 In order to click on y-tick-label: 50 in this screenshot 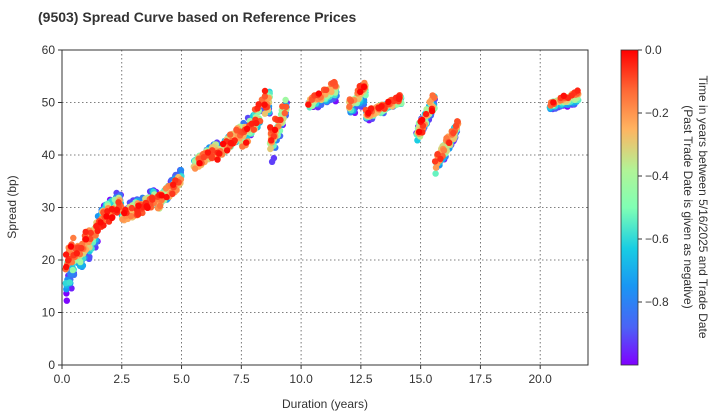, I will do `click(49, 103)`.